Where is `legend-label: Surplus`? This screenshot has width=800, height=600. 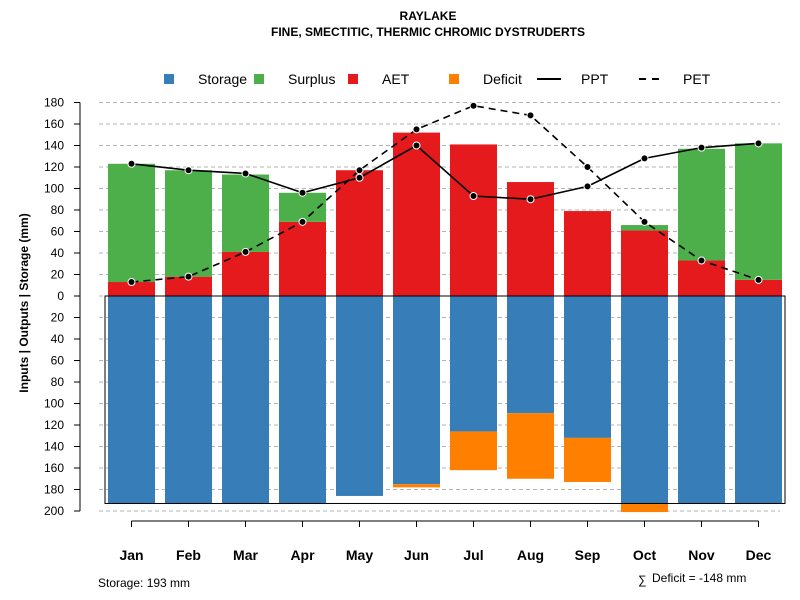 legend-label: Surplus is located at coordinates (311, 79).